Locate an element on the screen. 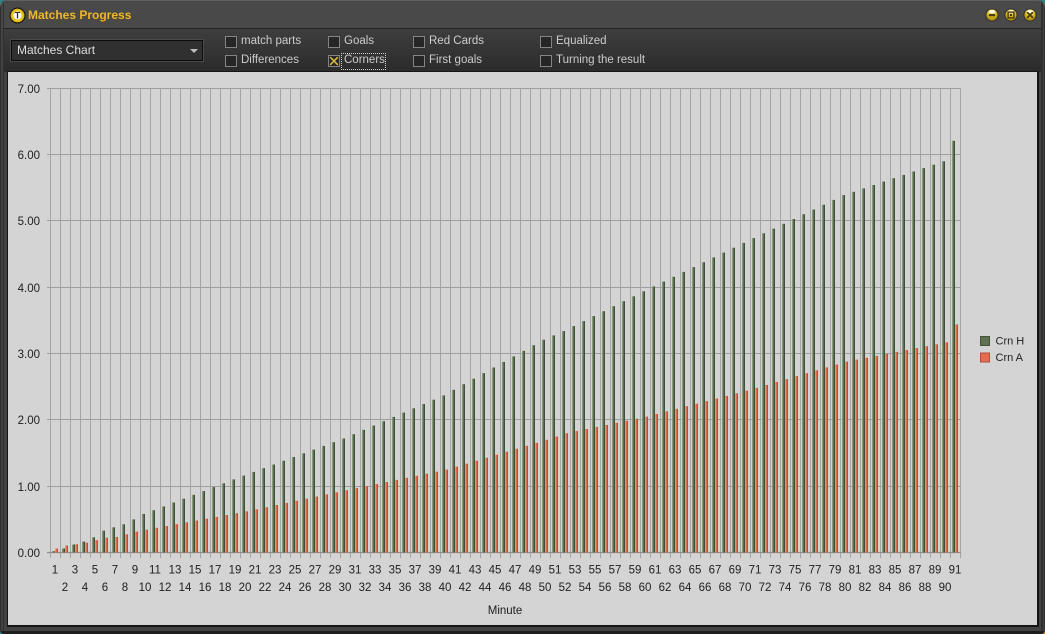 The width and height of the screenshot is (1045, 634). svg-text: 30 is located at coordinates (345, 588).